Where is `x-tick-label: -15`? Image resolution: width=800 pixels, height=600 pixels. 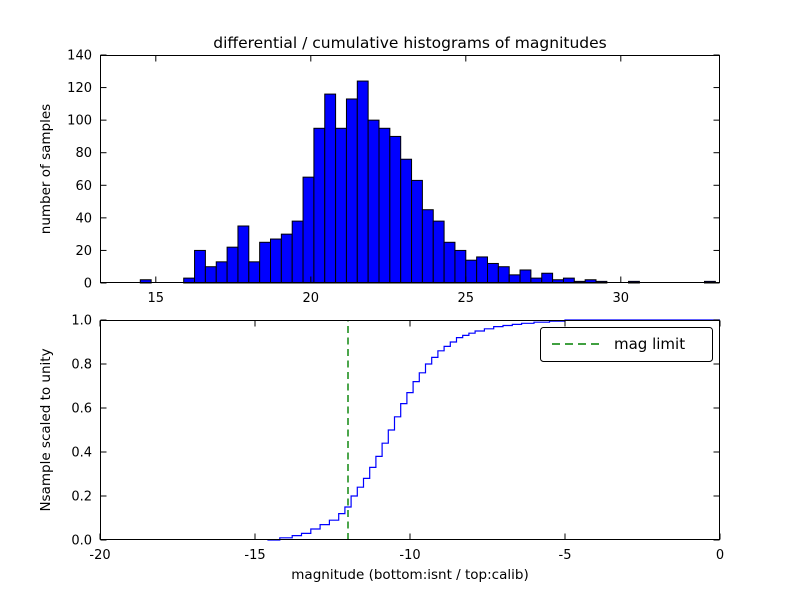 x-tick-label: -15 is located at coordinates (254, 555).